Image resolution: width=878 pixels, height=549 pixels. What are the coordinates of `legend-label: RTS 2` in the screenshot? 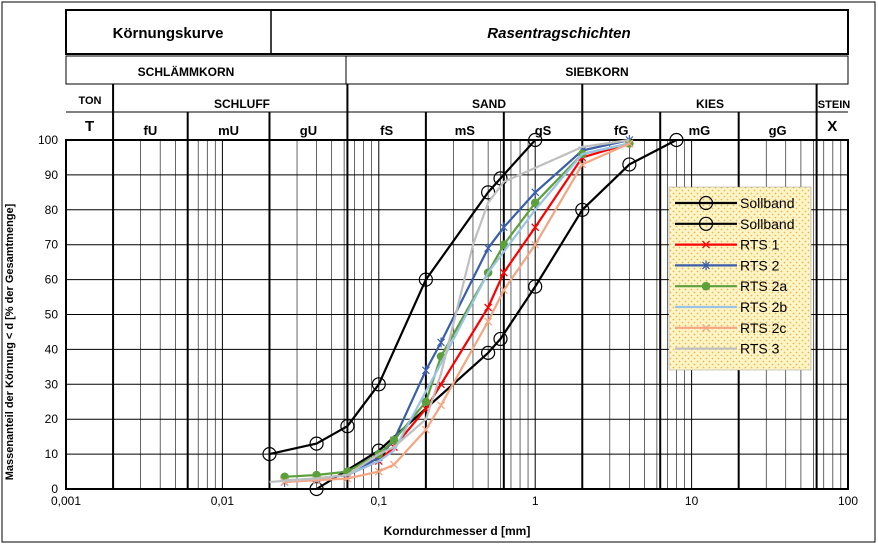 It's located at (760, 265).